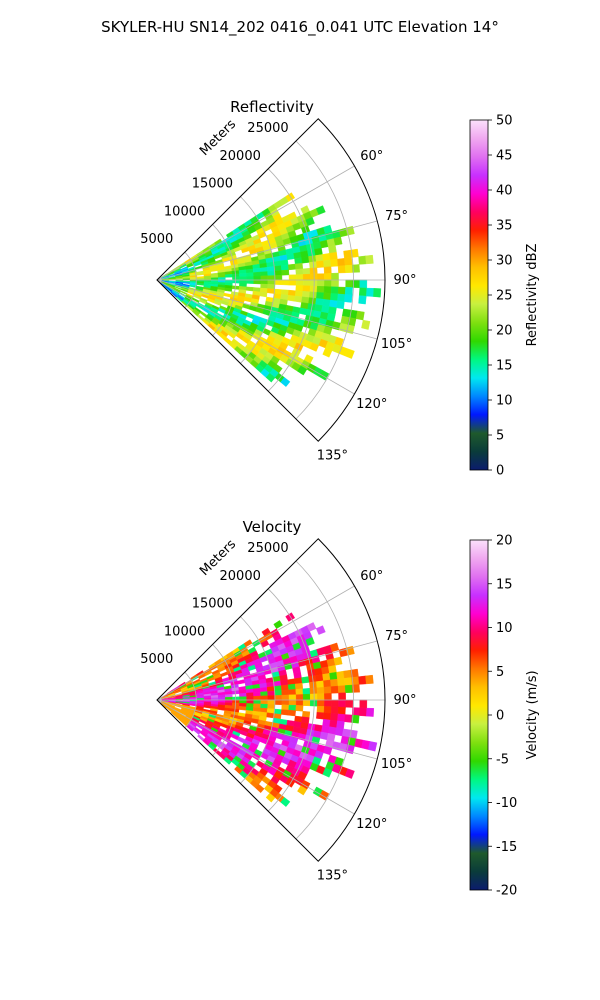 This screenshot has width=600, height=1000. I want to click on colorbar-tick-label: -5, so click(502, 759).